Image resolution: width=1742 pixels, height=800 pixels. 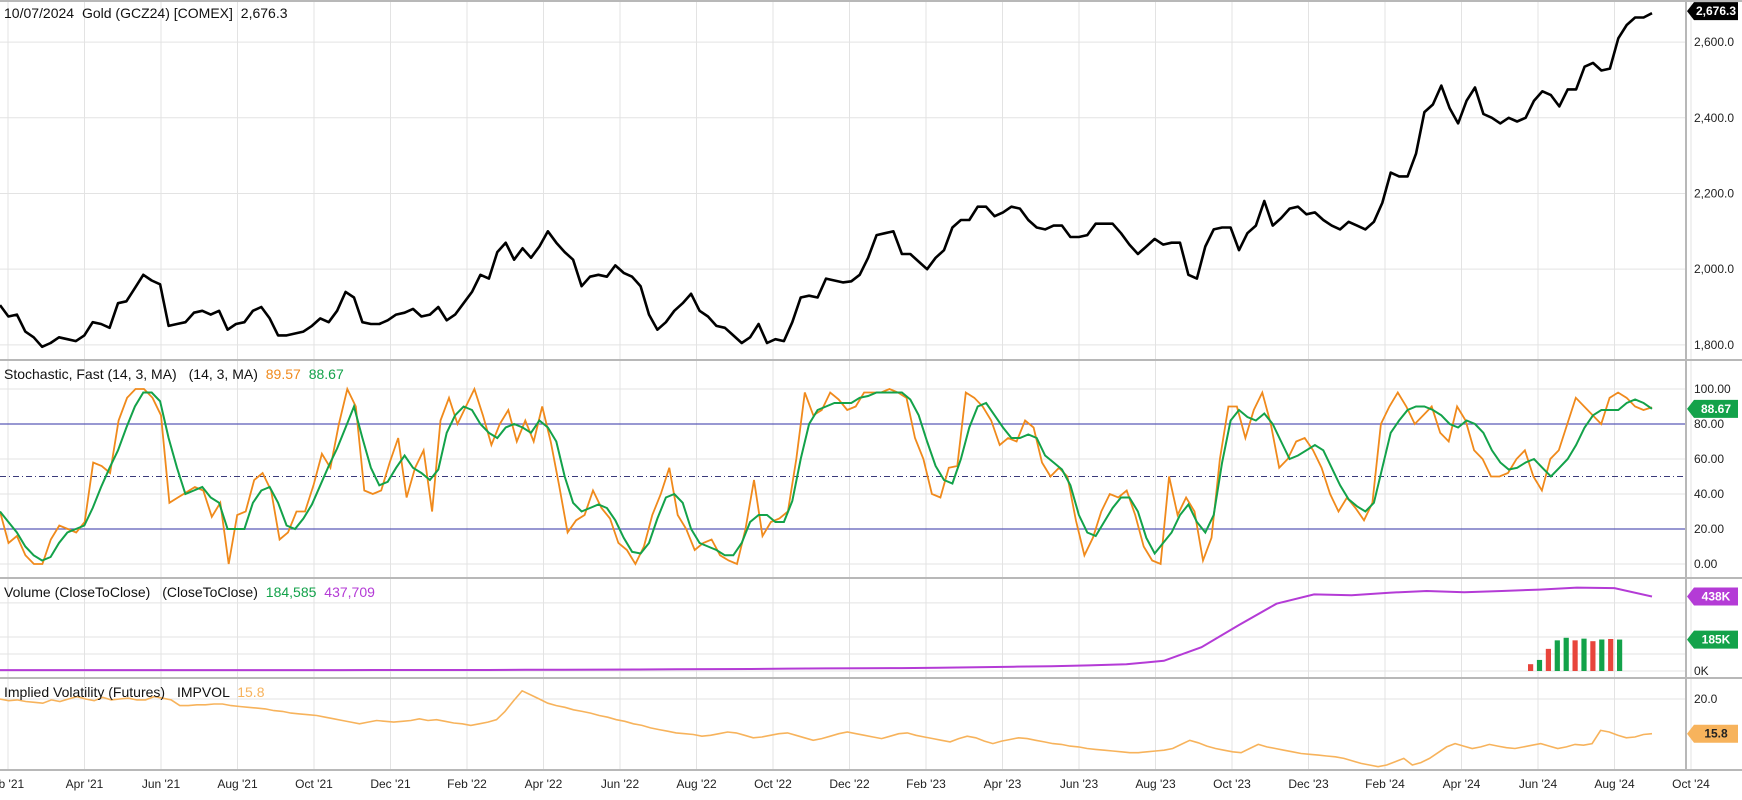 What do you see at coordinates (1709, 529) in the screenshot?
I see `stoch-tick-label: 20.00` at bounding box center [1709, 529].